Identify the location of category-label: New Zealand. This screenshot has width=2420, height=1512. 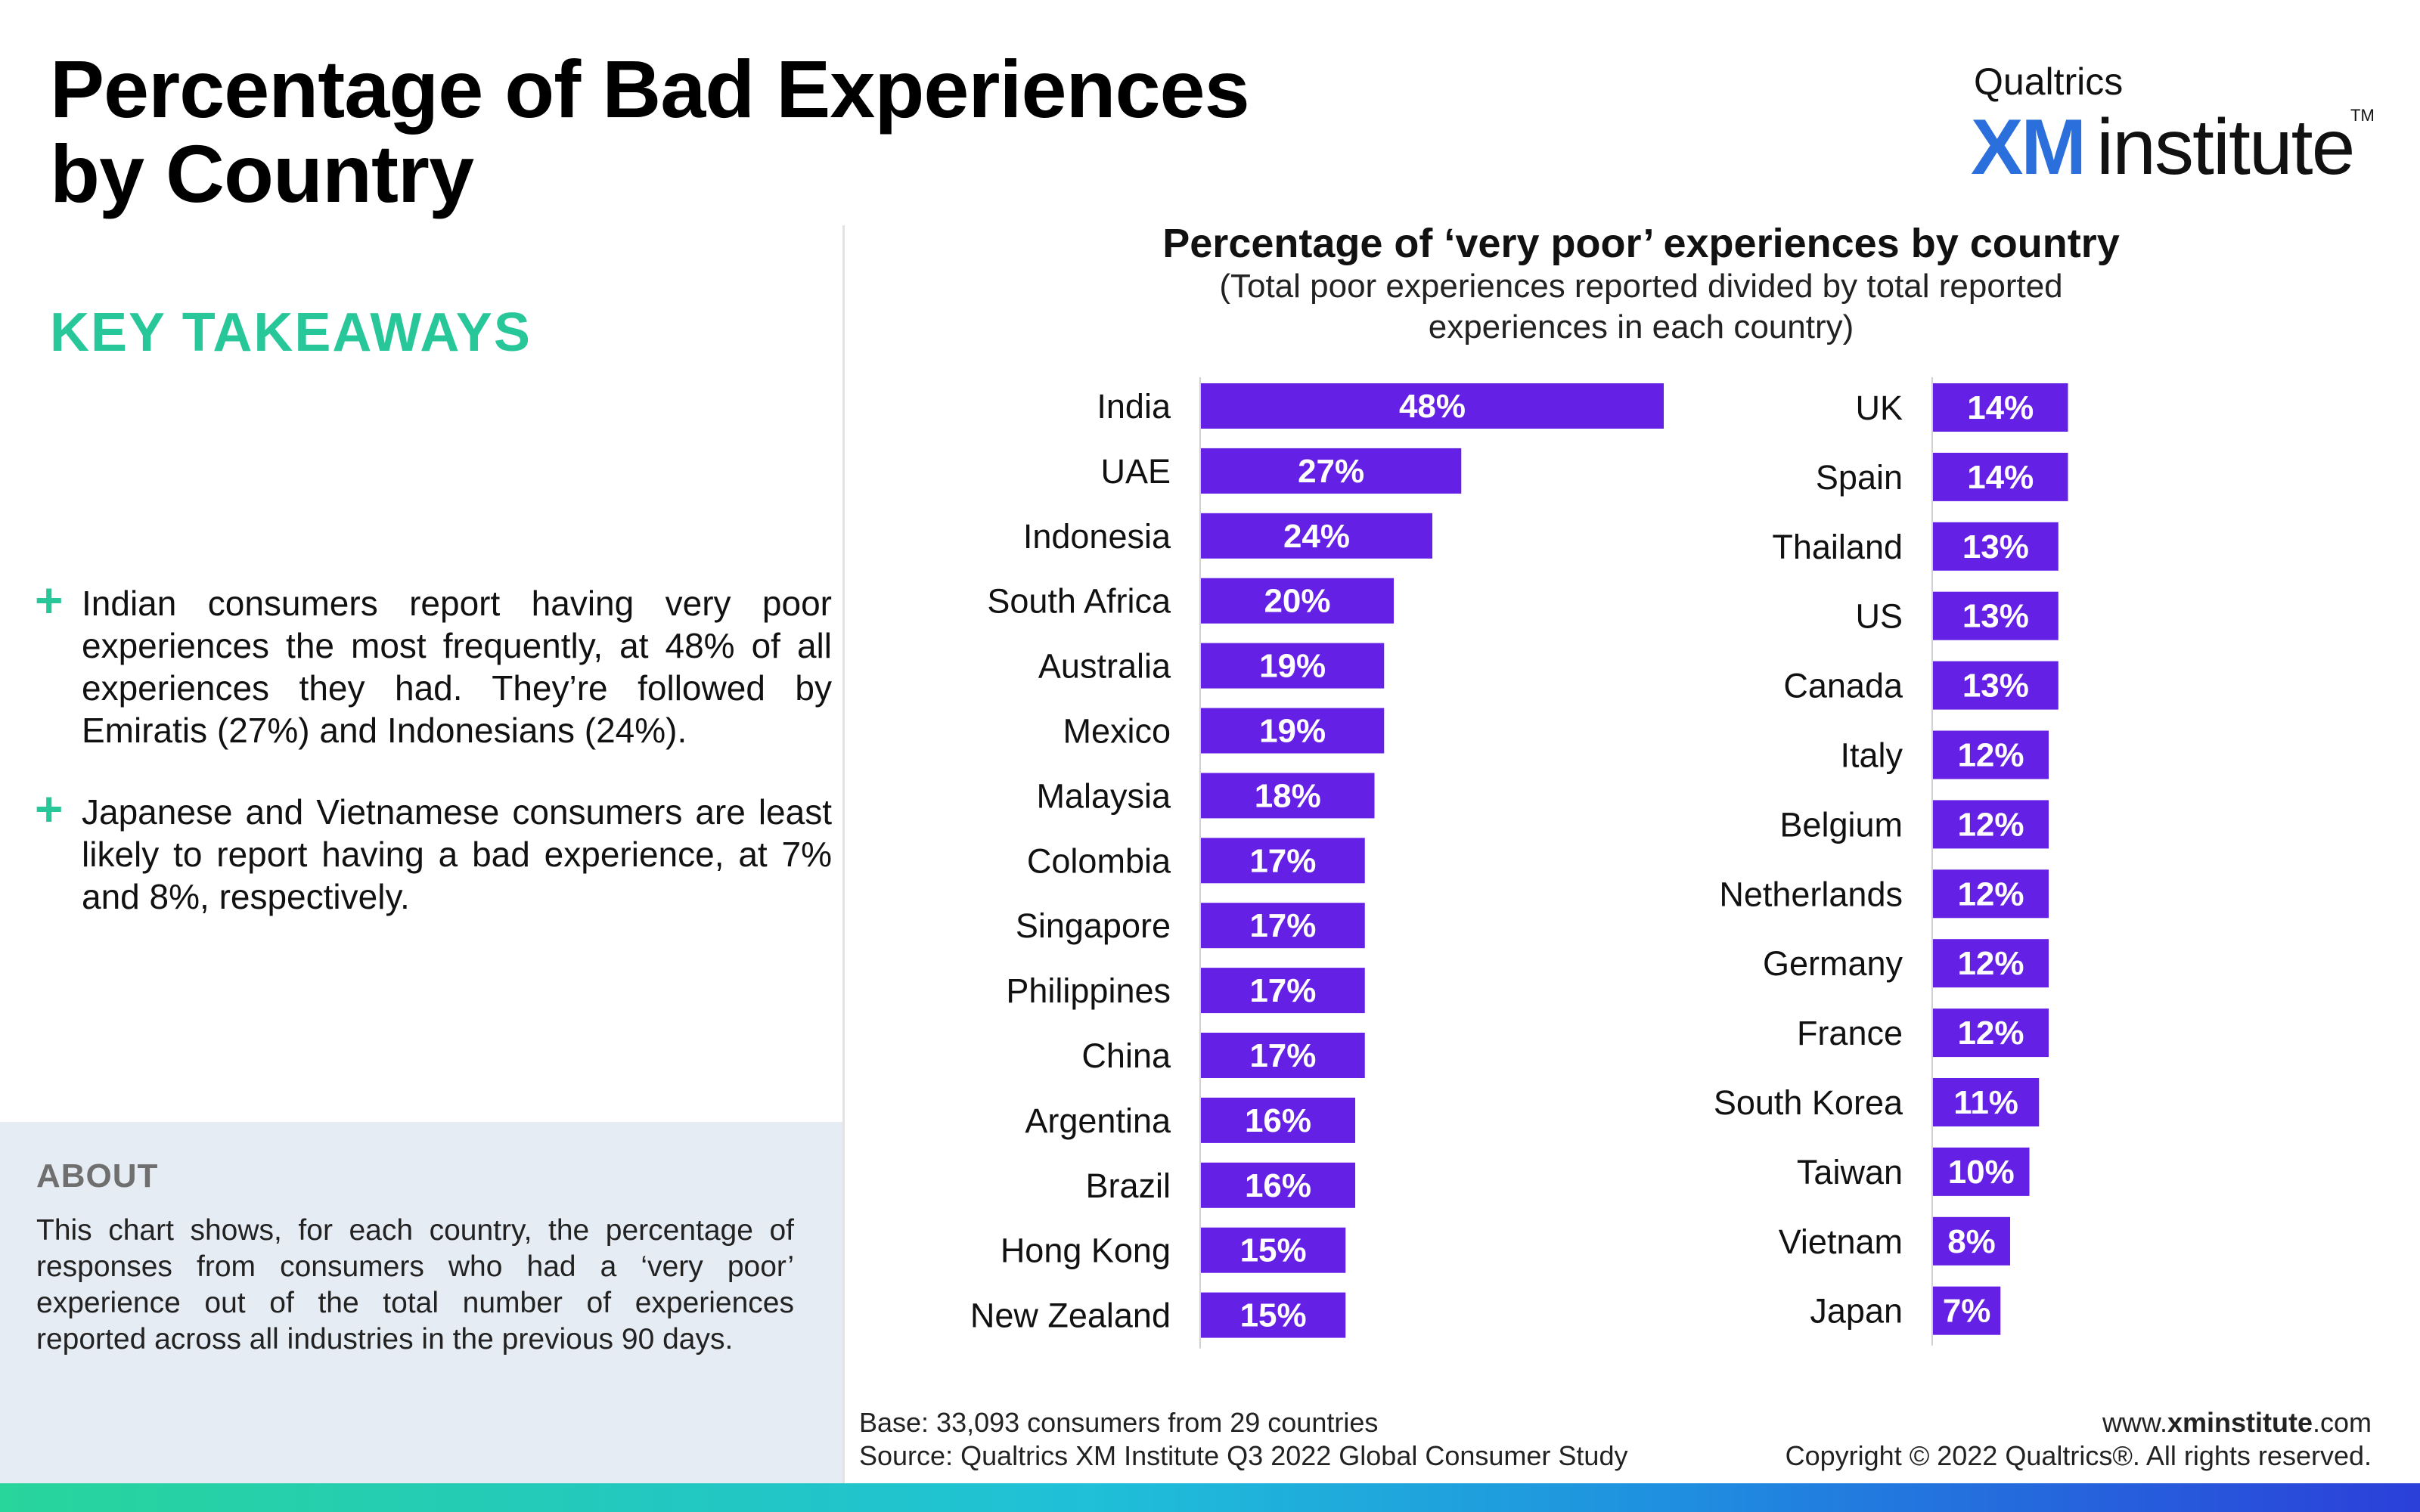
(1070, 1316).